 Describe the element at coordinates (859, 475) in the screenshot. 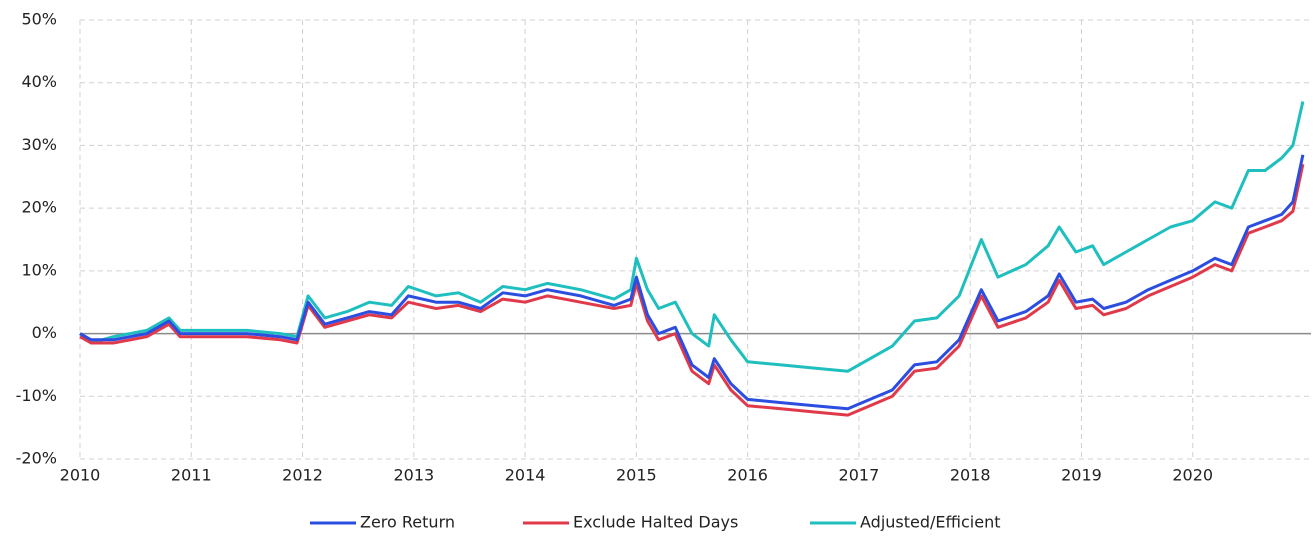

I see `x-tick-label: 2017` at that location.